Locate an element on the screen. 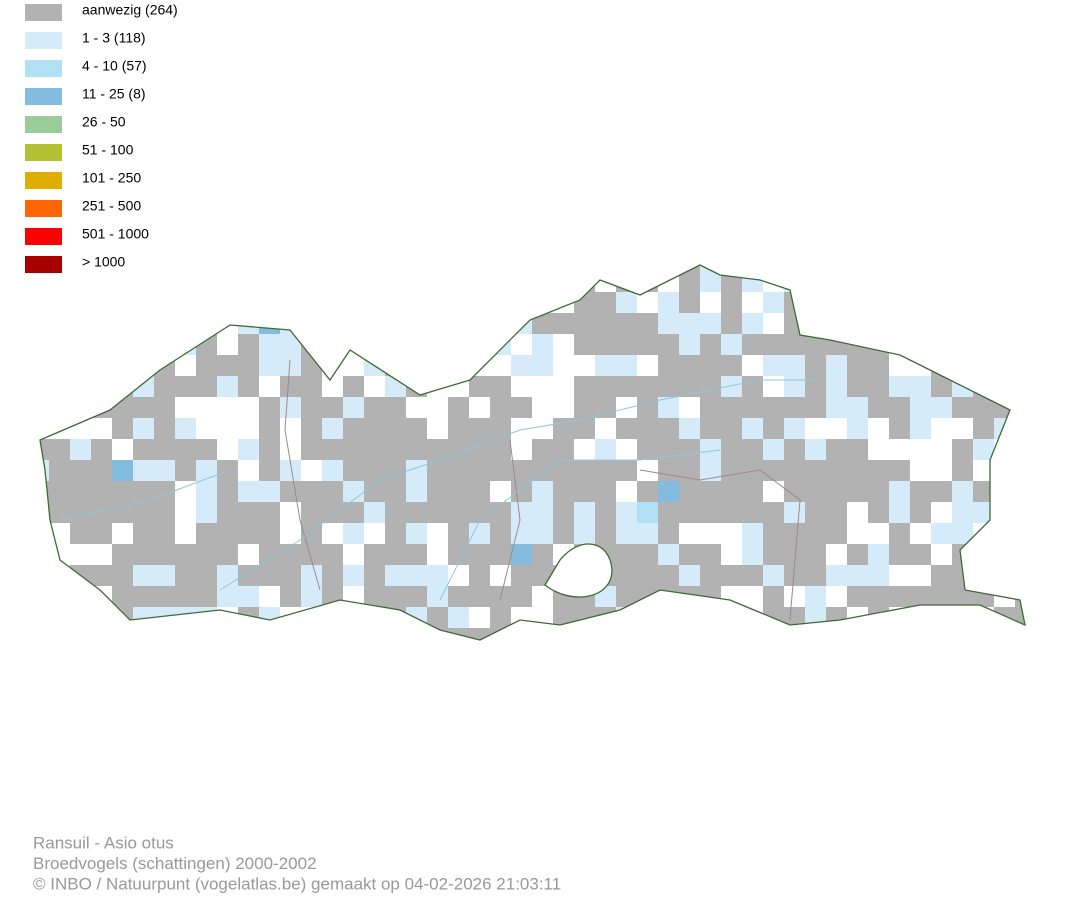  legend-label: 101 - 250 is located at coordinates (111, 178).